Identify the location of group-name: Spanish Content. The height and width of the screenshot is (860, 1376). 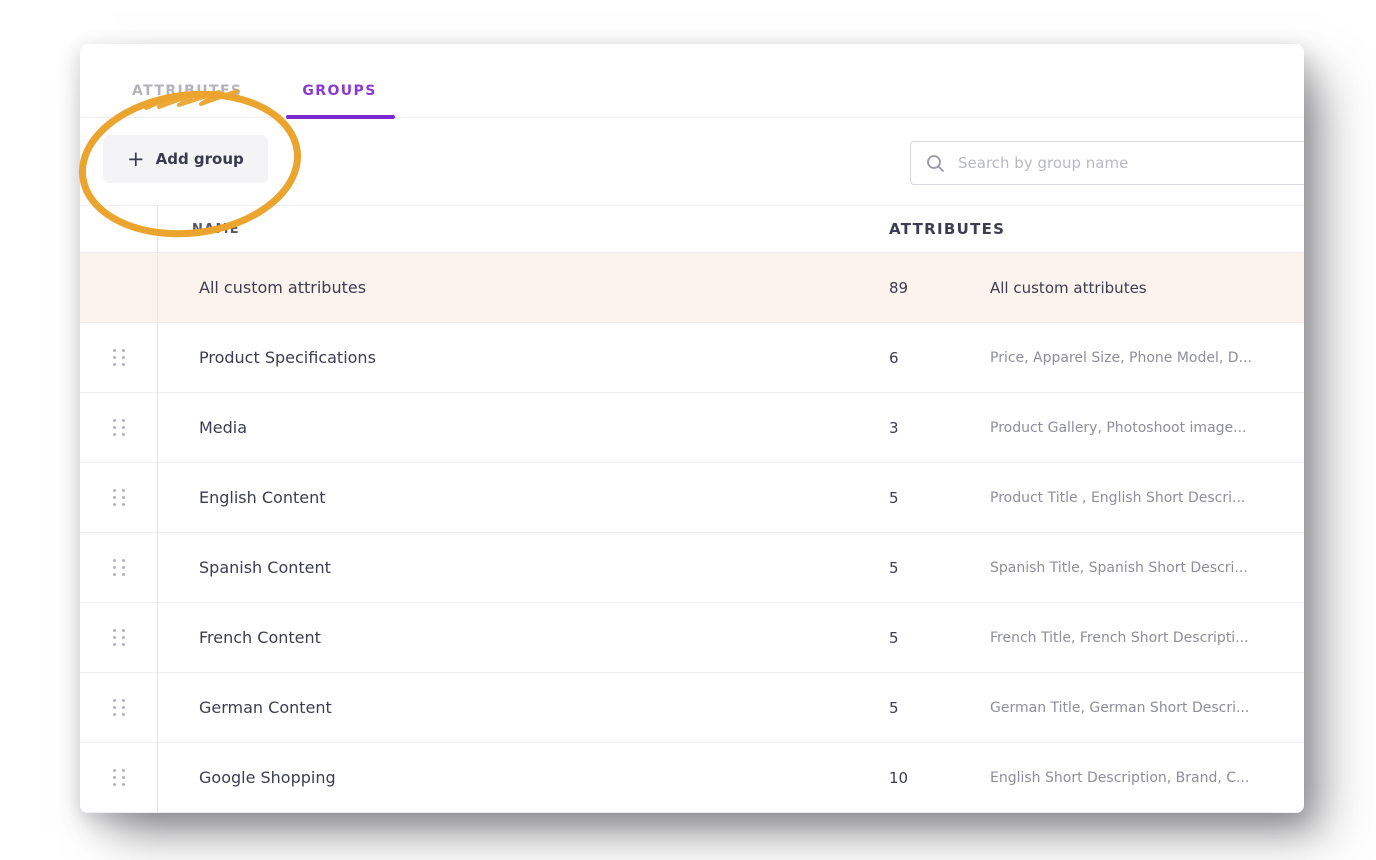
(265, 567).